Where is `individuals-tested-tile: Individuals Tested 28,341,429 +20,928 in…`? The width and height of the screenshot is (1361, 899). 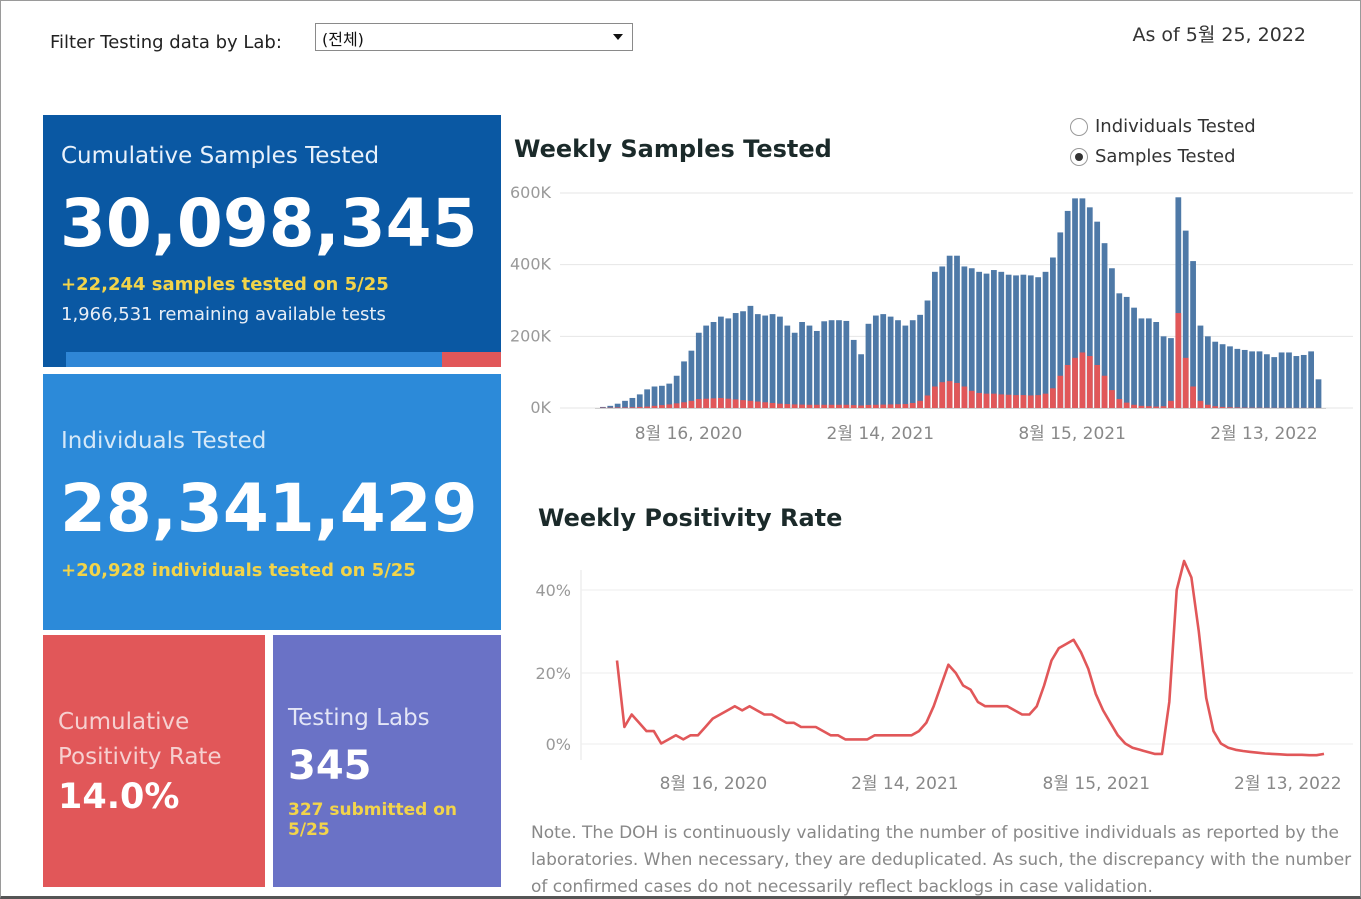
individuals-tested-tile: Individuals Tested 28,341,429 +20,928 in… is located at coordinates (272, 502).